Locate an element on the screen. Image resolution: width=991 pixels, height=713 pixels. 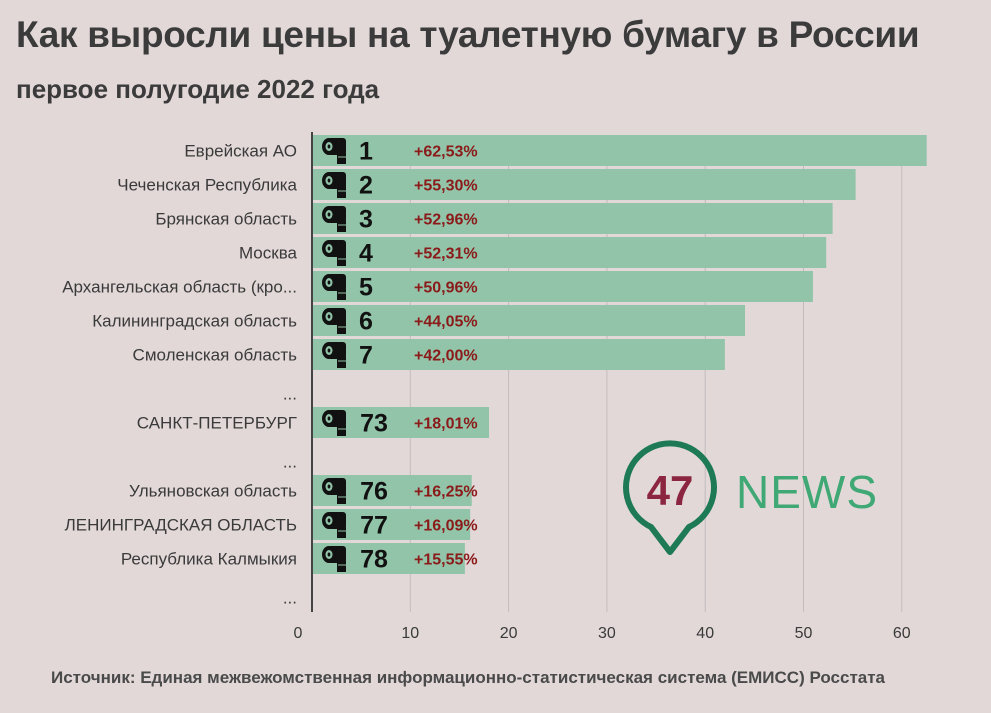
rank-label: 4 is located at coordinates (366, 254).